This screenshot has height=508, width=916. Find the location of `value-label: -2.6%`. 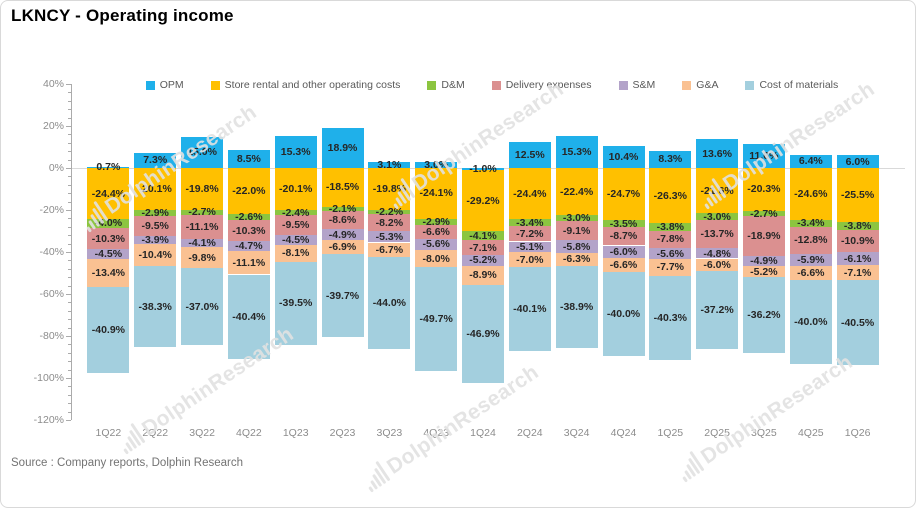

value-label: -2.6% is located at coordinates (249, 216).